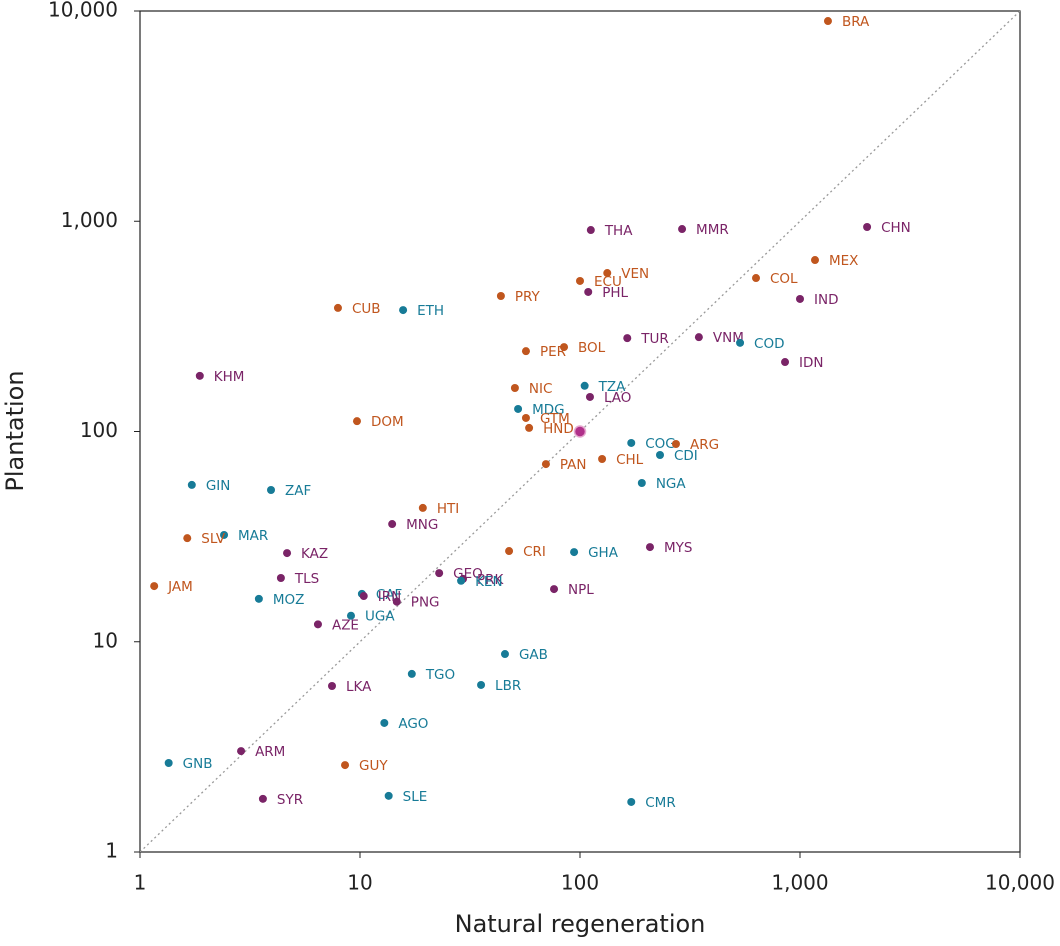 The width and height of the screenshot is (1060, 946). I want to click on point-label: ETH, so click(430, 311).